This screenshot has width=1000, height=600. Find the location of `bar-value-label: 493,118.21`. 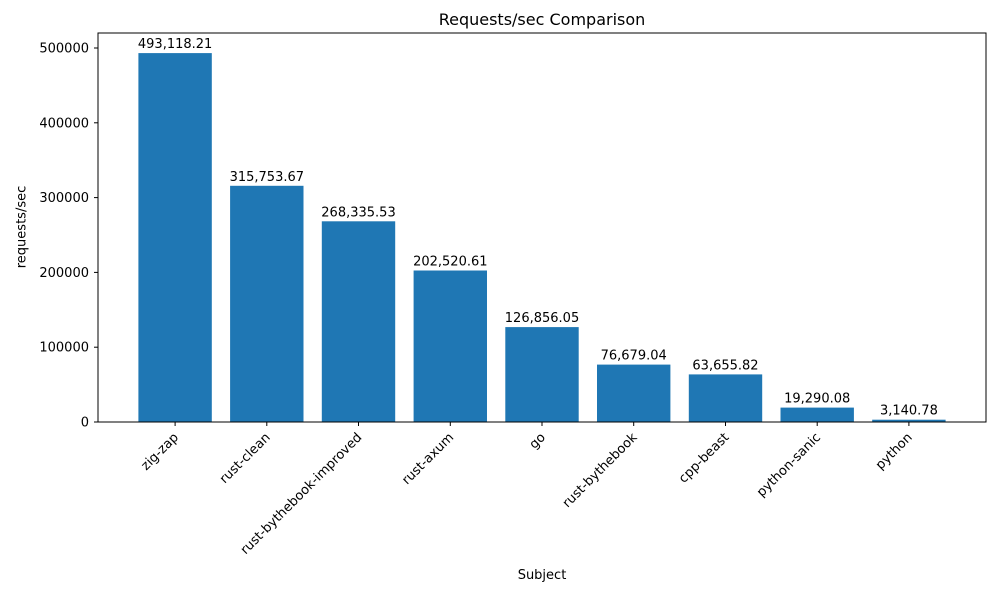

bar-value-label: 493,118.21 is located at coordinates (175, 44).